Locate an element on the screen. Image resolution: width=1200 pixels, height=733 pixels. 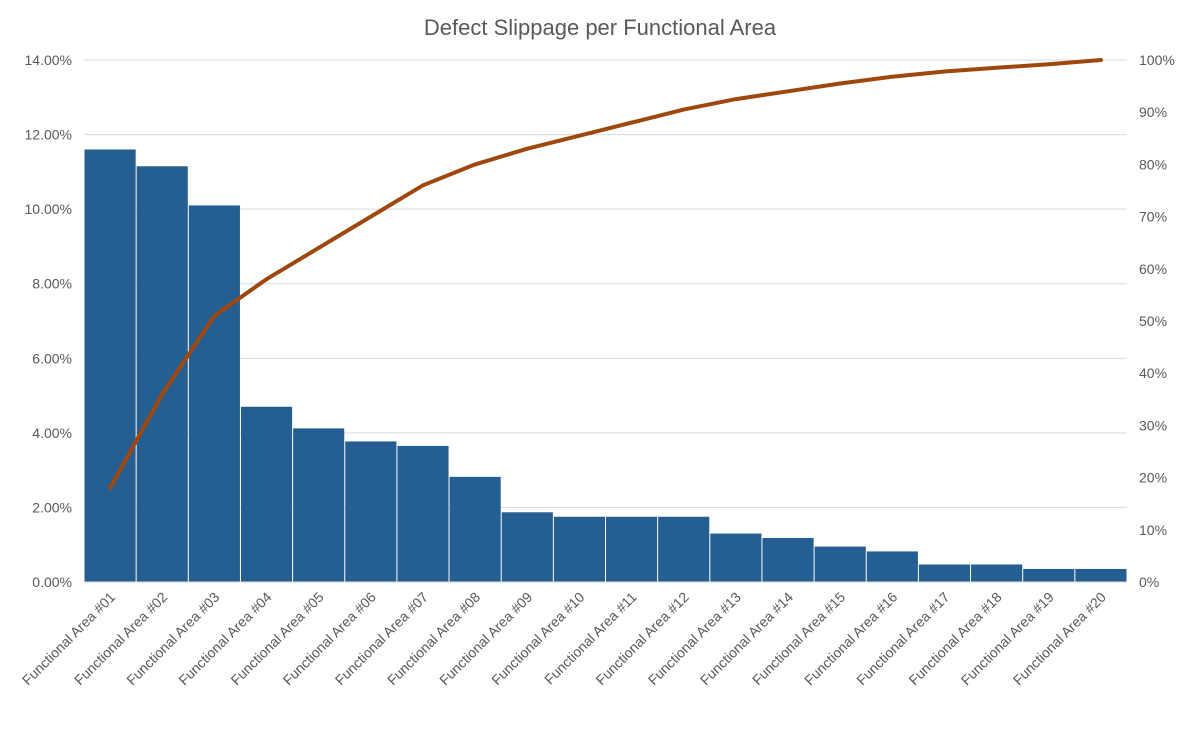
y-left-tick-label: 8.00% is located at coordinates (52, 284).